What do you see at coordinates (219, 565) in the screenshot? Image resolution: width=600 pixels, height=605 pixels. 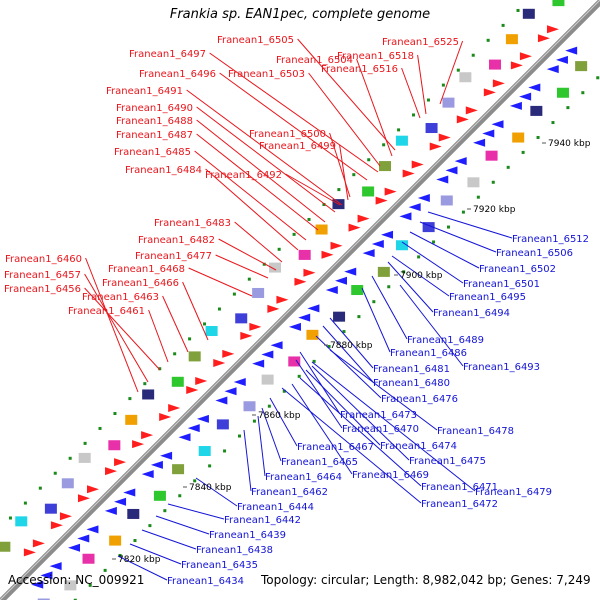 I see `gene-label-reverse: Franean1_6435` at bounding box center [219, 565].